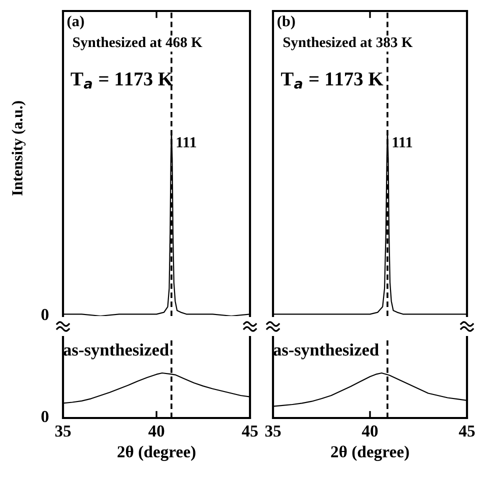 This screenshot has width=478, height=477. Describe the element at coordinates (137, 43) in the screenshot. I see `chart-subtitle: Synthesized at 468 K` at that location.